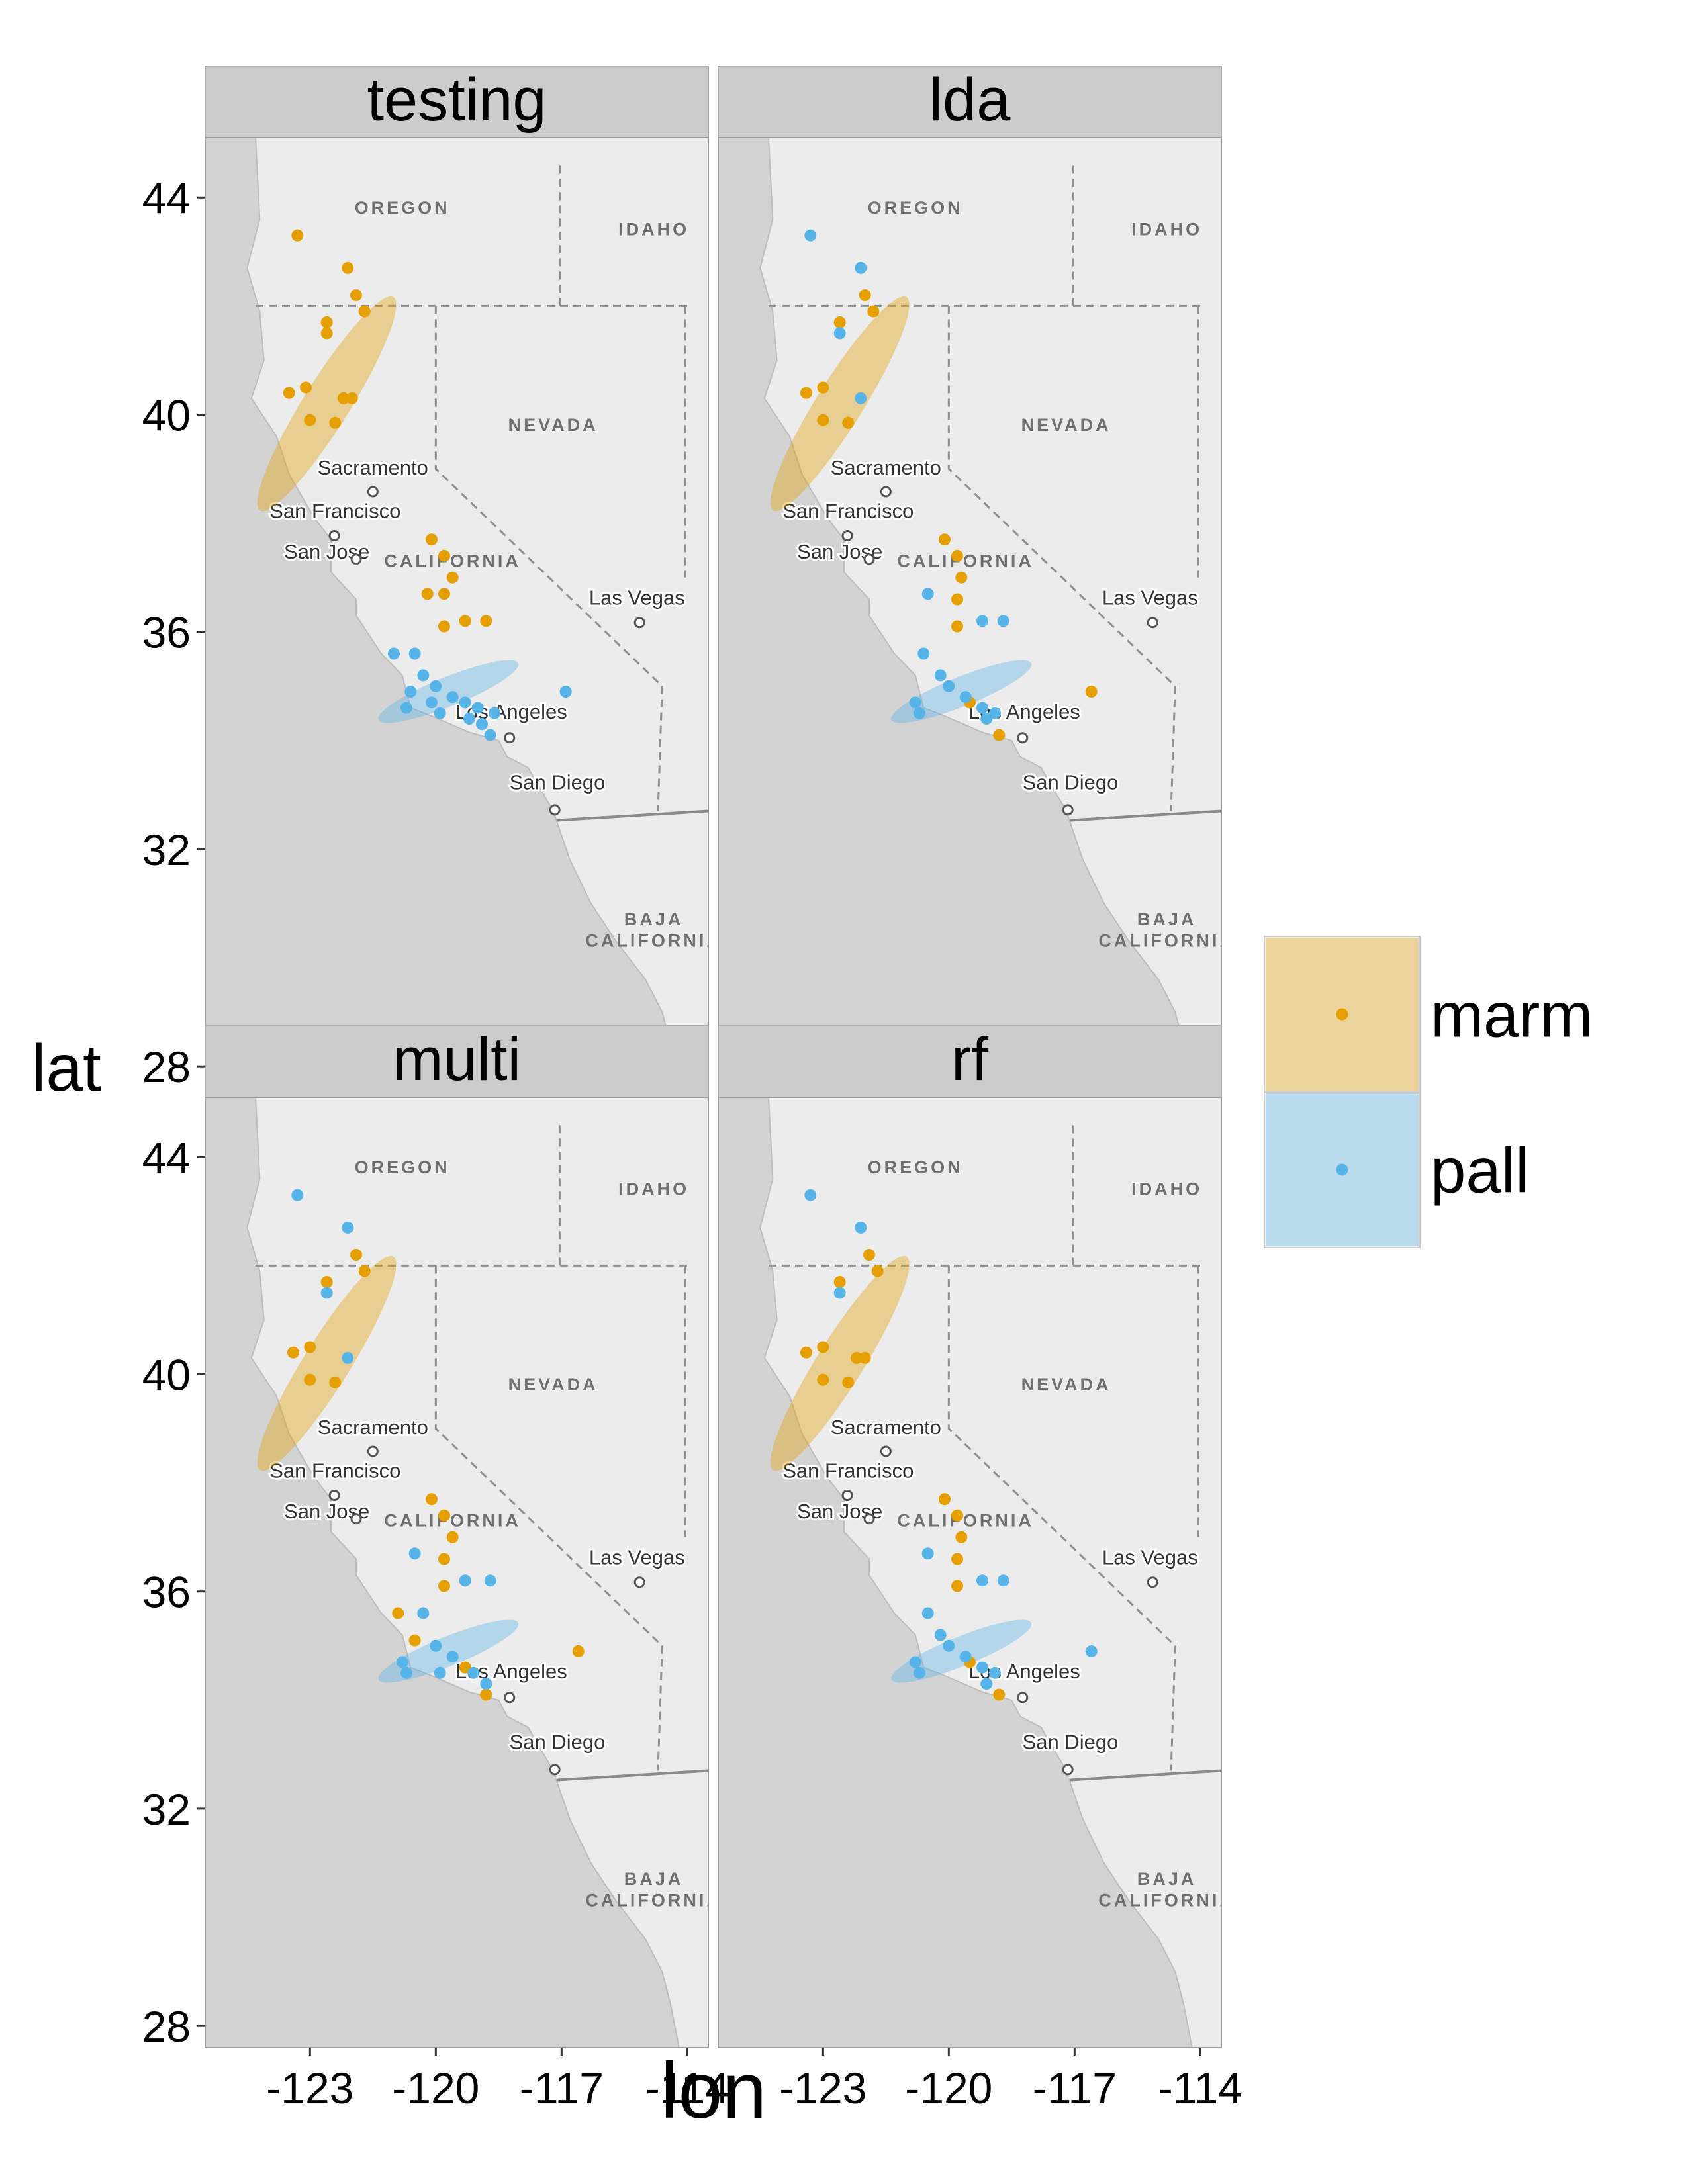 This screenshot has width=1688, height=2184. What do you see at coordinates (562, 2088) in the screenshot?
I see `x-tick-label: -117` at bounding box center [562, 2088].